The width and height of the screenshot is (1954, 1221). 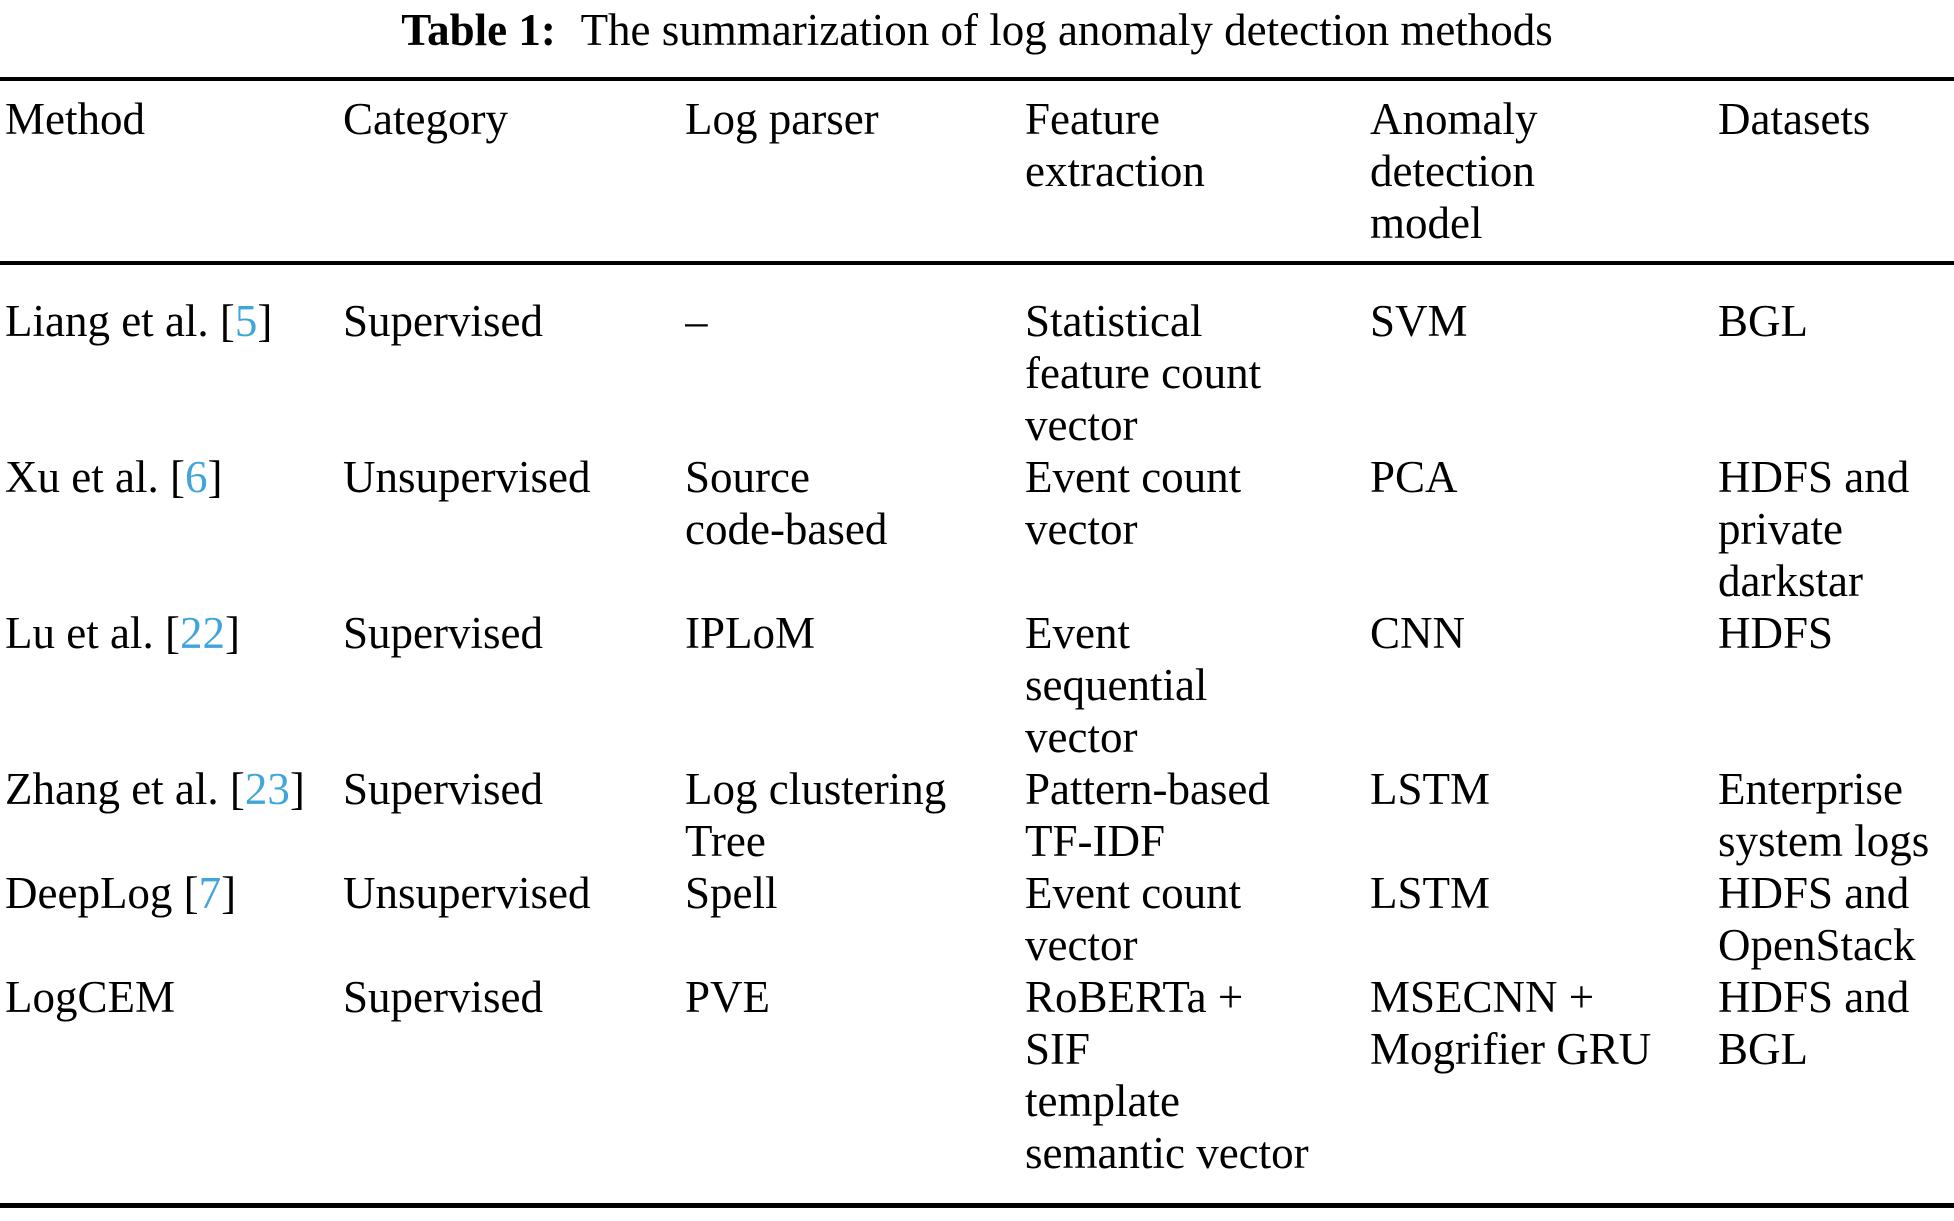 I want to click on cell-datasets: HDFS and private darkstar, so click(x=1814, y=529).